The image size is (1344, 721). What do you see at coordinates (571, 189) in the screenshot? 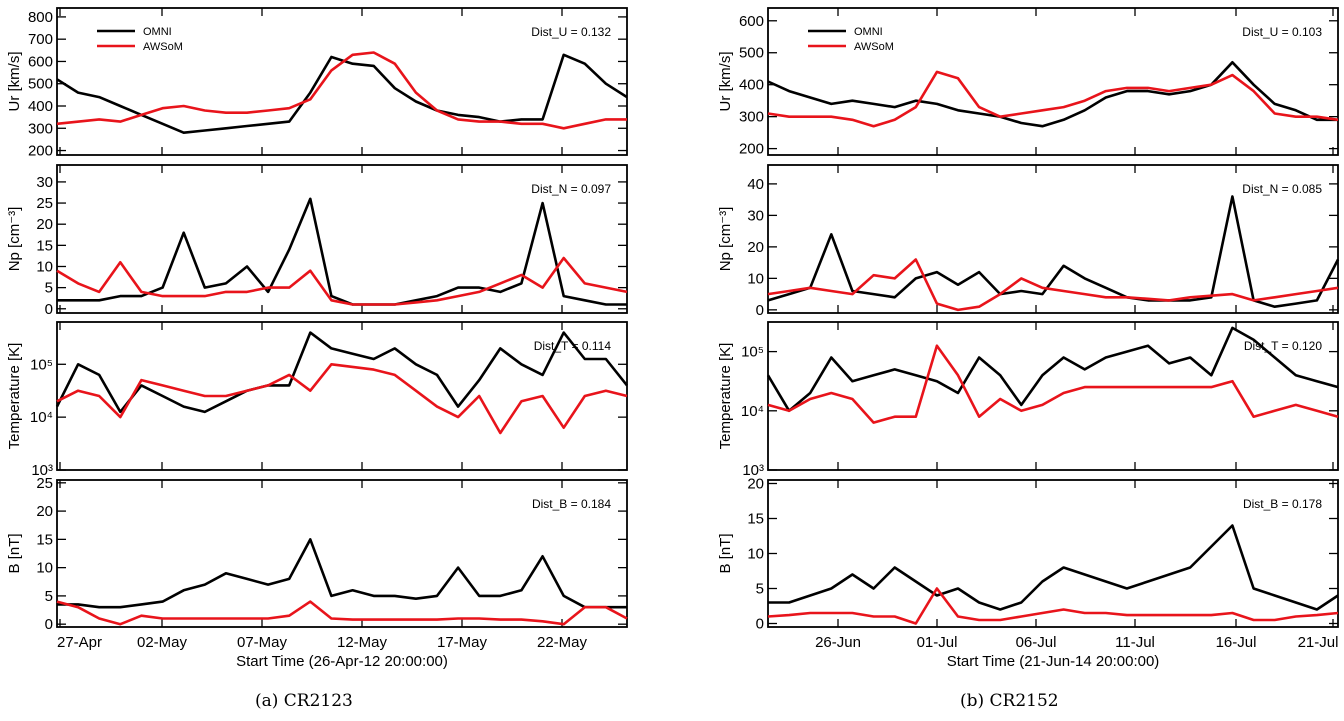
I see `metric-label-0-1: Dist_N = 0.097` at bounding box center [571, 189].